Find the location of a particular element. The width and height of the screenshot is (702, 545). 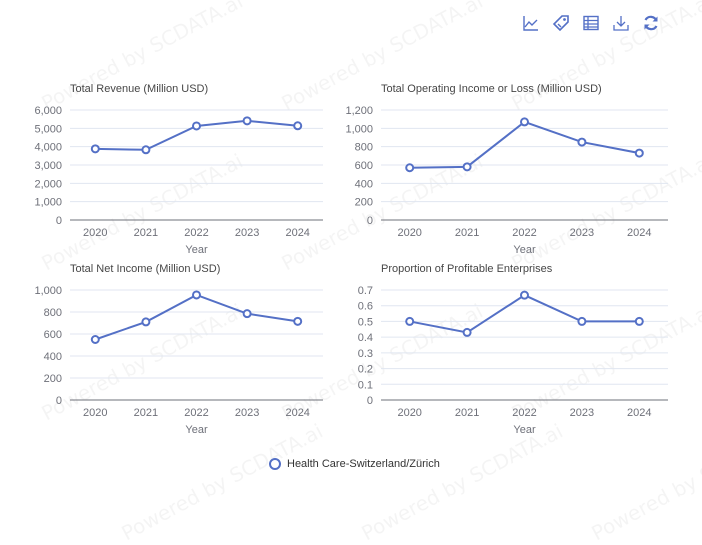

chart-toolbar is located at coordinates (591, 23).